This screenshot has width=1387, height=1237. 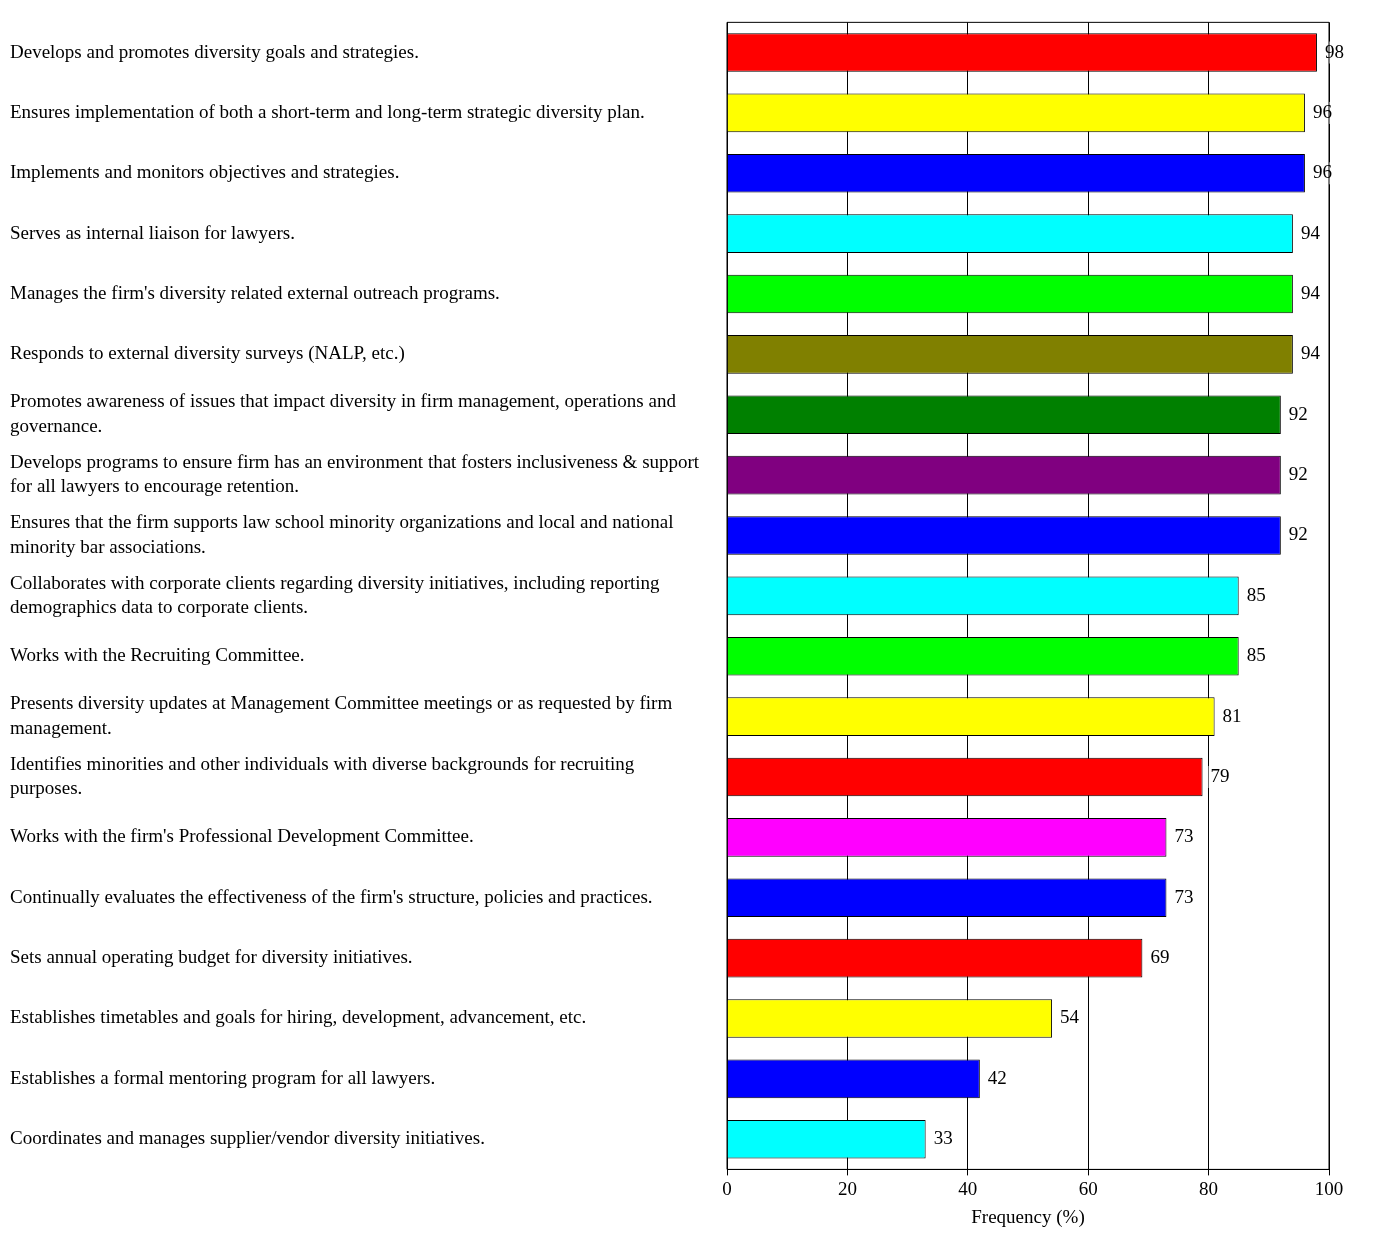 I want to click on y-tick-label: Ensures implementation of both a short-term and long-term strategic diversity plan., so click(x=327, y=111).